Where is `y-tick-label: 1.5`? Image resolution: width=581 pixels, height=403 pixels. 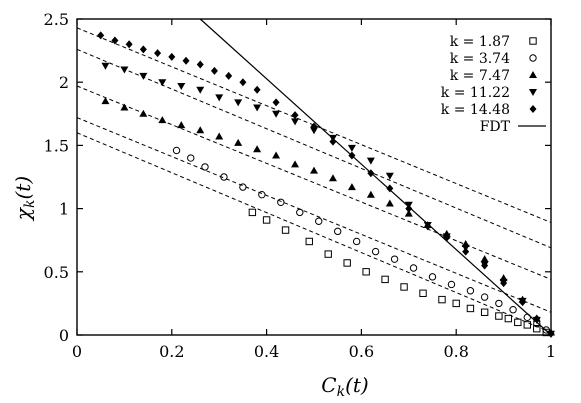 y-tick-label: 1.5 is located at coordinates (56, 145).